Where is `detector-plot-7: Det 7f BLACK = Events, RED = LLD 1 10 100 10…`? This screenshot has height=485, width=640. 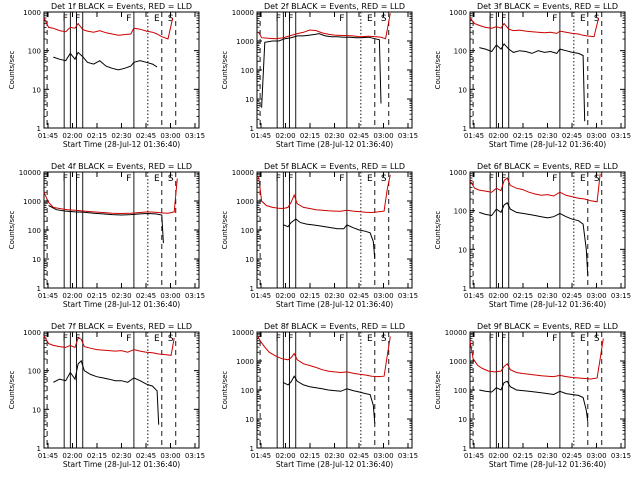 detector-plot-7: Det 7f BLACK = Events, RED = LLD 1 10 100 10… is located at coordinates (106, 395).